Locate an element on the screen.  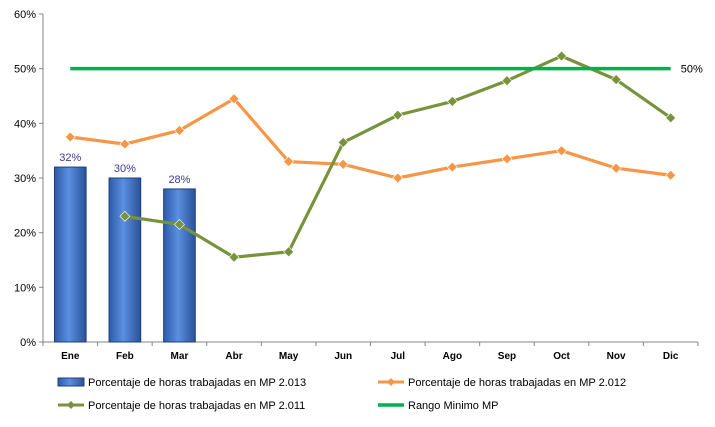
x-tick-label: Ene is located at coordinates (70, 356).